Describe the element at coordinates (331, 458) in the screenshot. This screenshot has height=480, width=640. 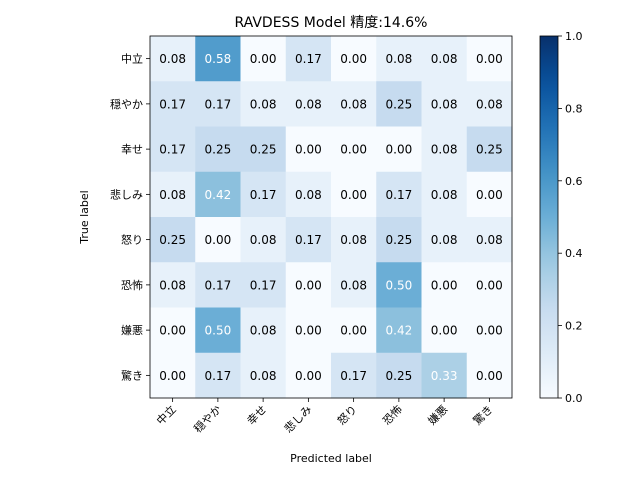
I see `x-axis-label: Predicted label` at that location.